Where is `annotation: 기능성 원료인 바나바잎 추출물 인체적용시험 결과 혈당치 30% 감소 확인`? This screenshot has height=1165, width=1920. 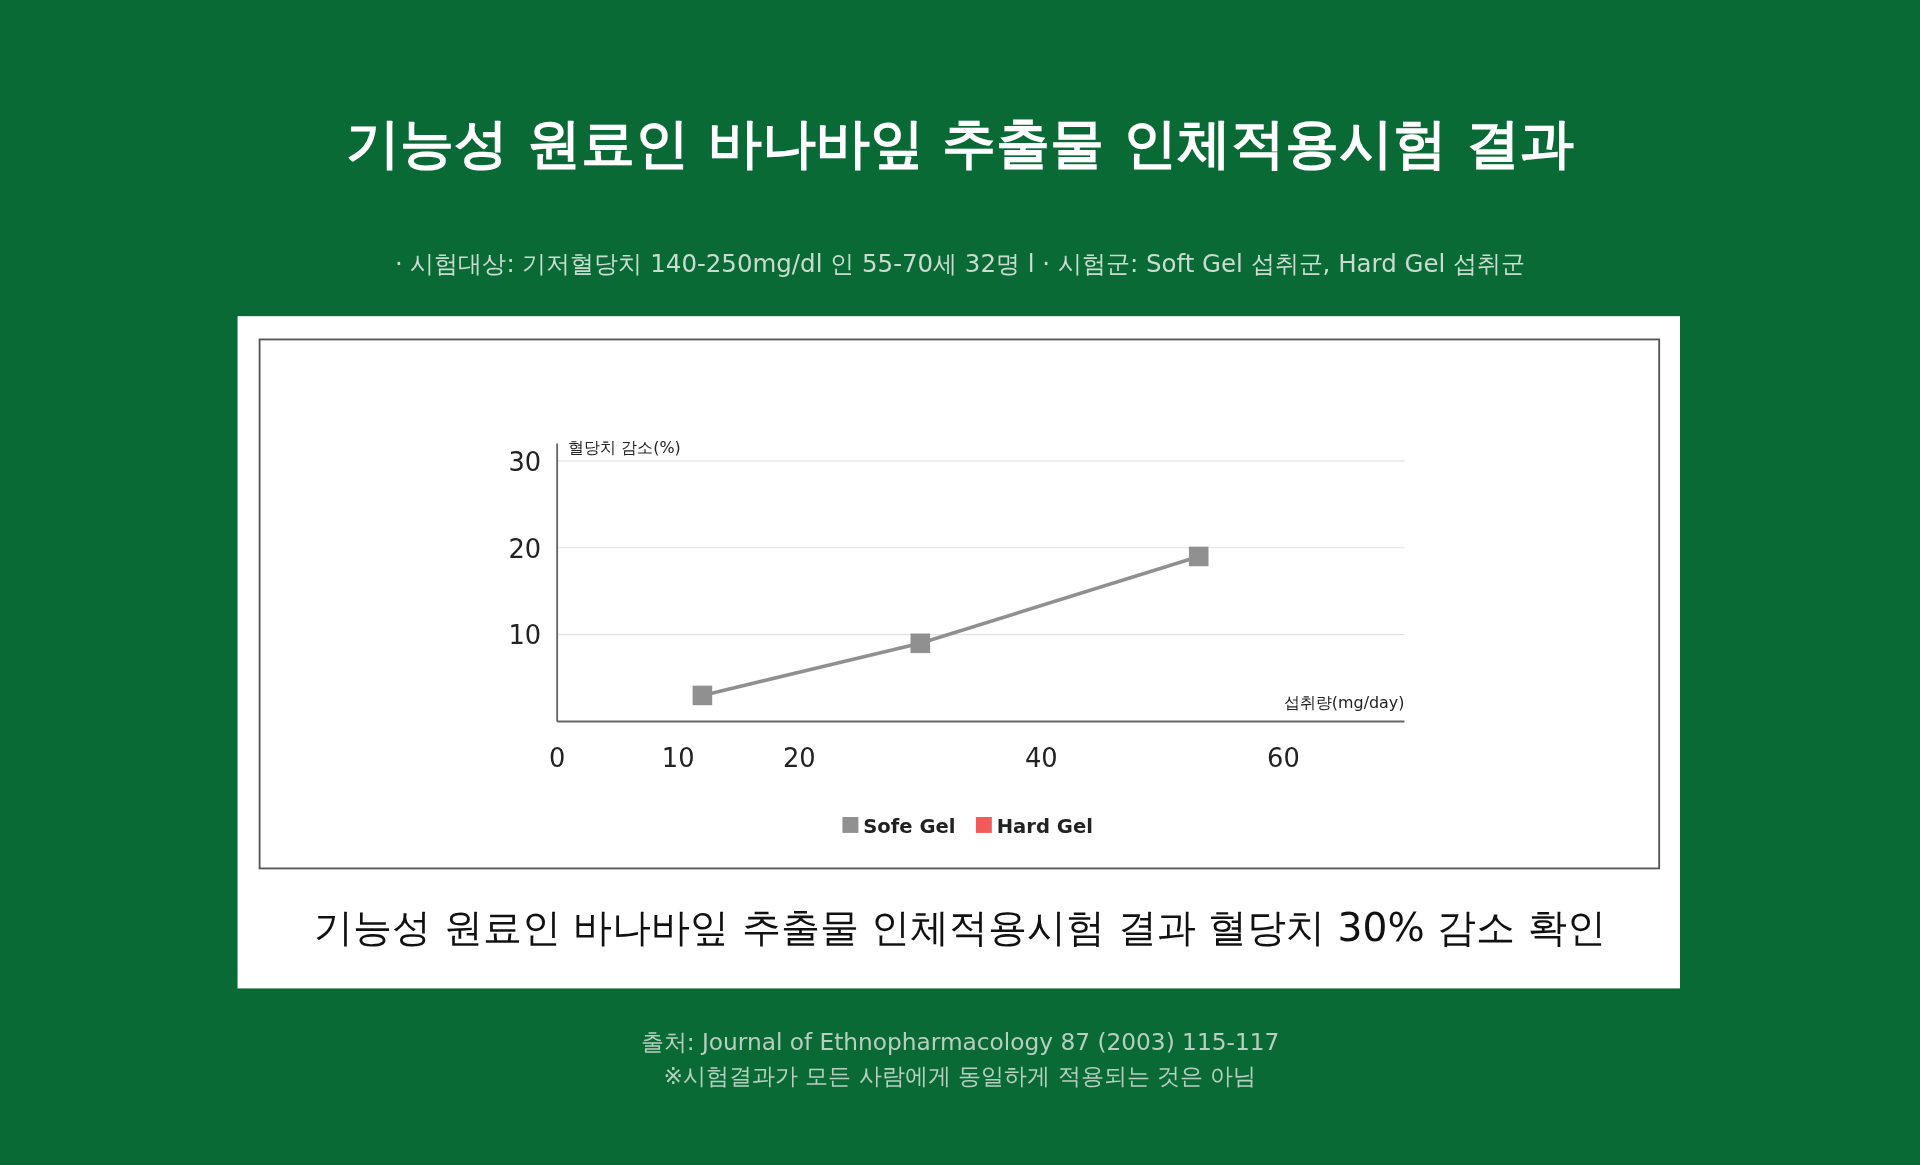
annotation: 기능성 원료인 바나바잎 추출물 인체적용시험 결과 혈당치 30% 감소 확인 is located at coordinates (960, 927).